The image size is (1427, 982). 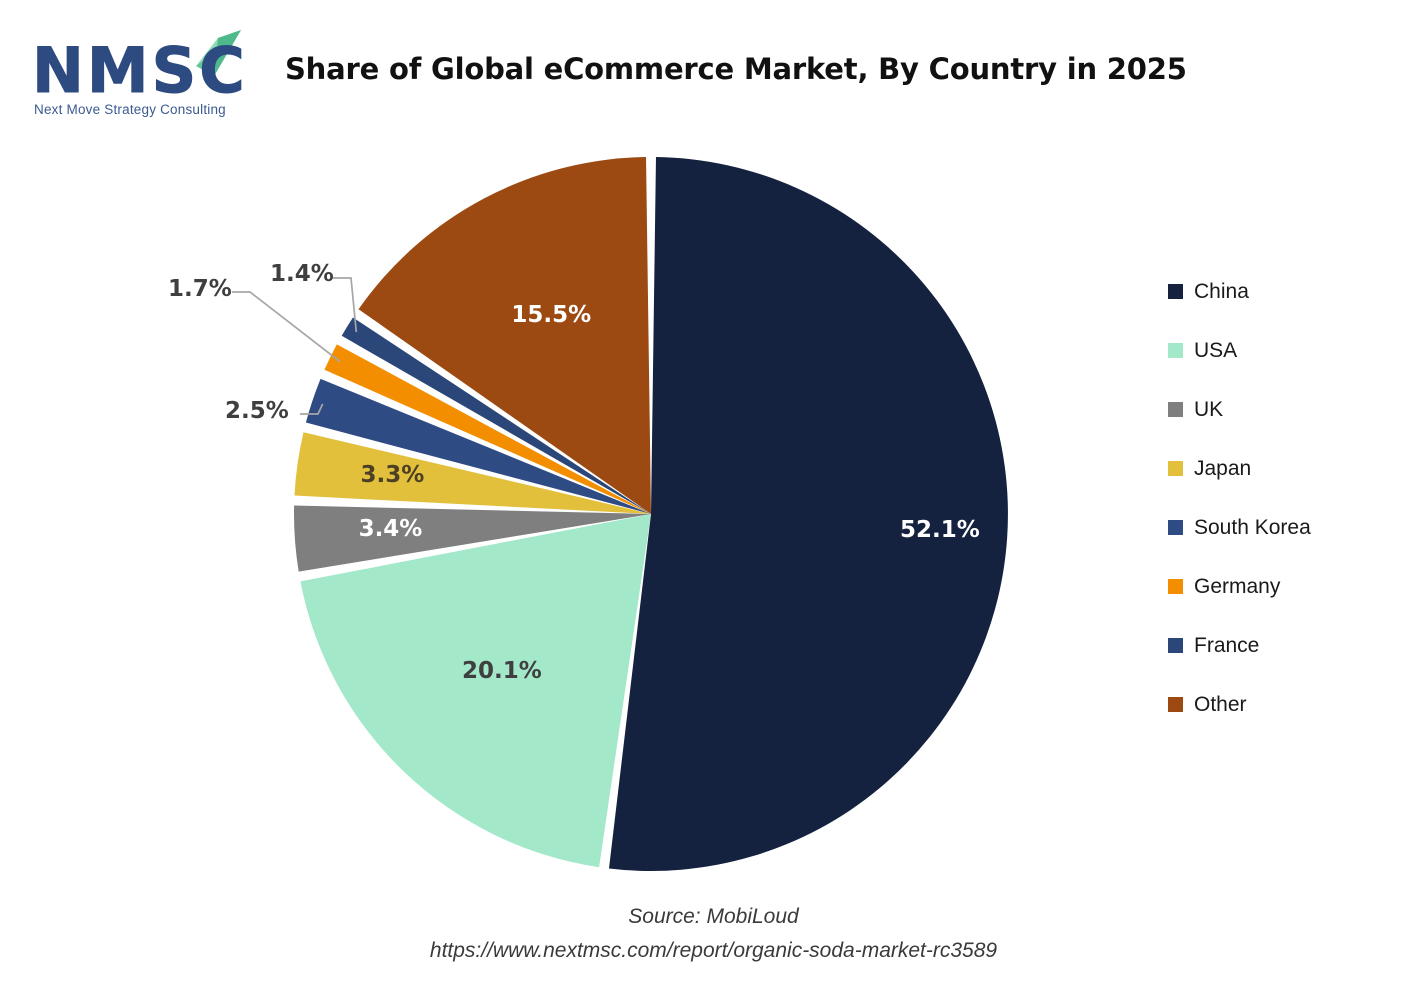 What do you see at coordinates (472, 473) in the screenshot?
I see `pie-slice-japan` at bounding box center [472, 473].